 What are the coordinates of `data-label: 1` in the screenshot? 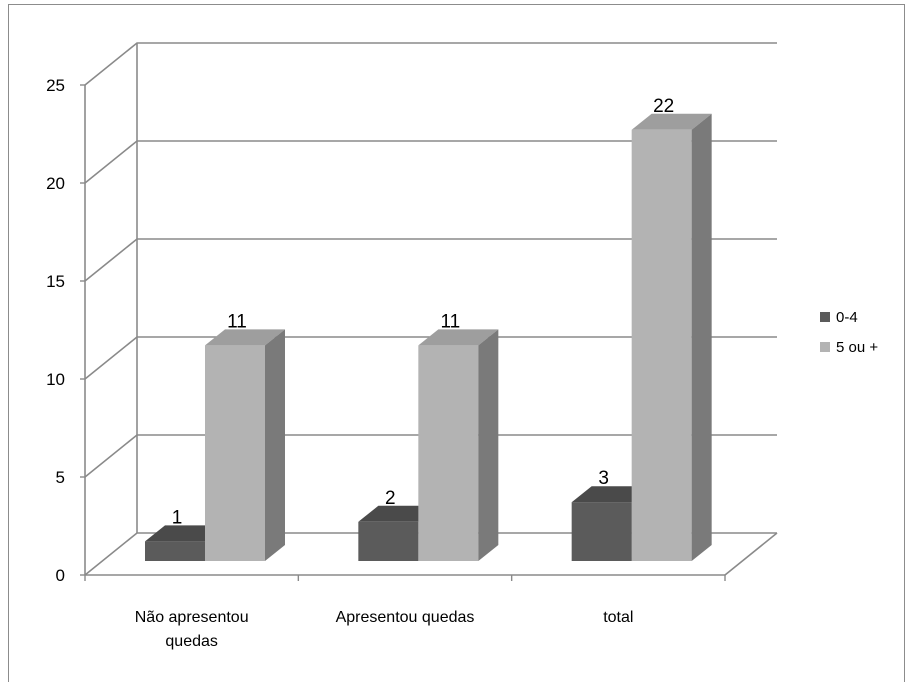 It's located at (177, 517).